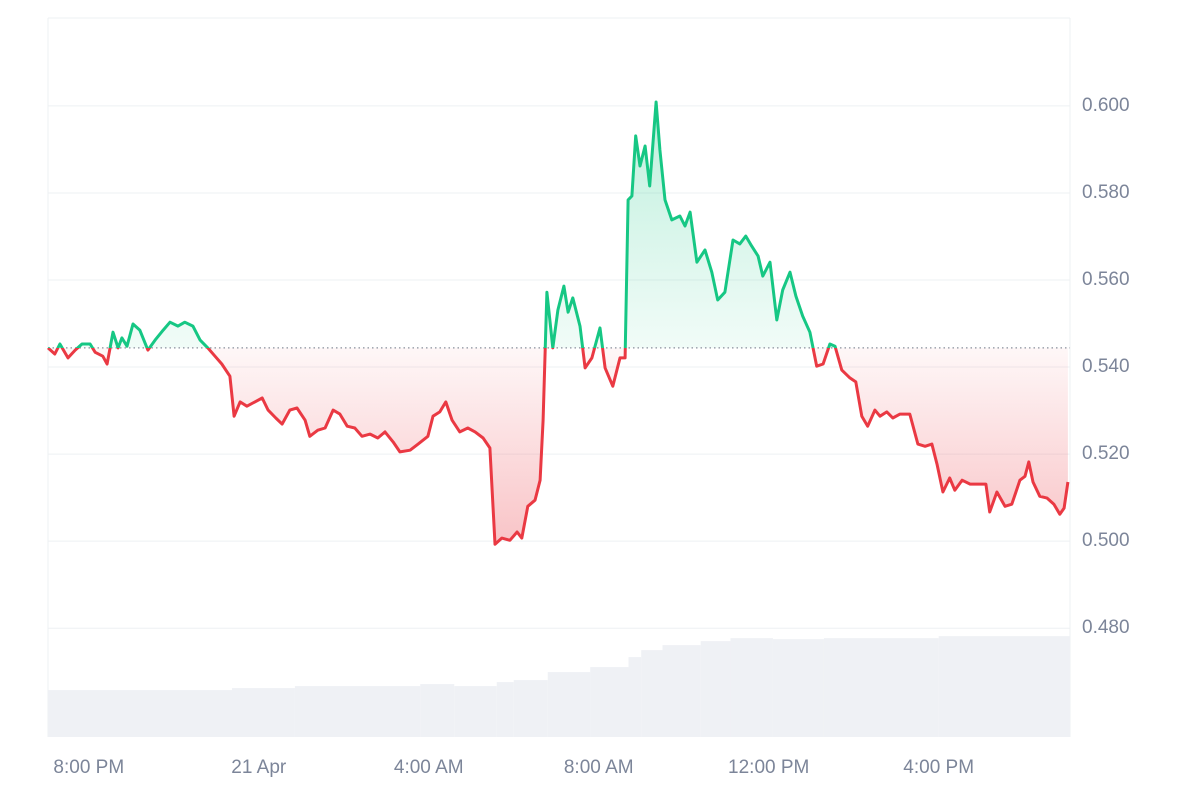  Describe the element at coordinates (1106, 453) in the screenshot. I see `y-tick-label: 0.520` at that location.